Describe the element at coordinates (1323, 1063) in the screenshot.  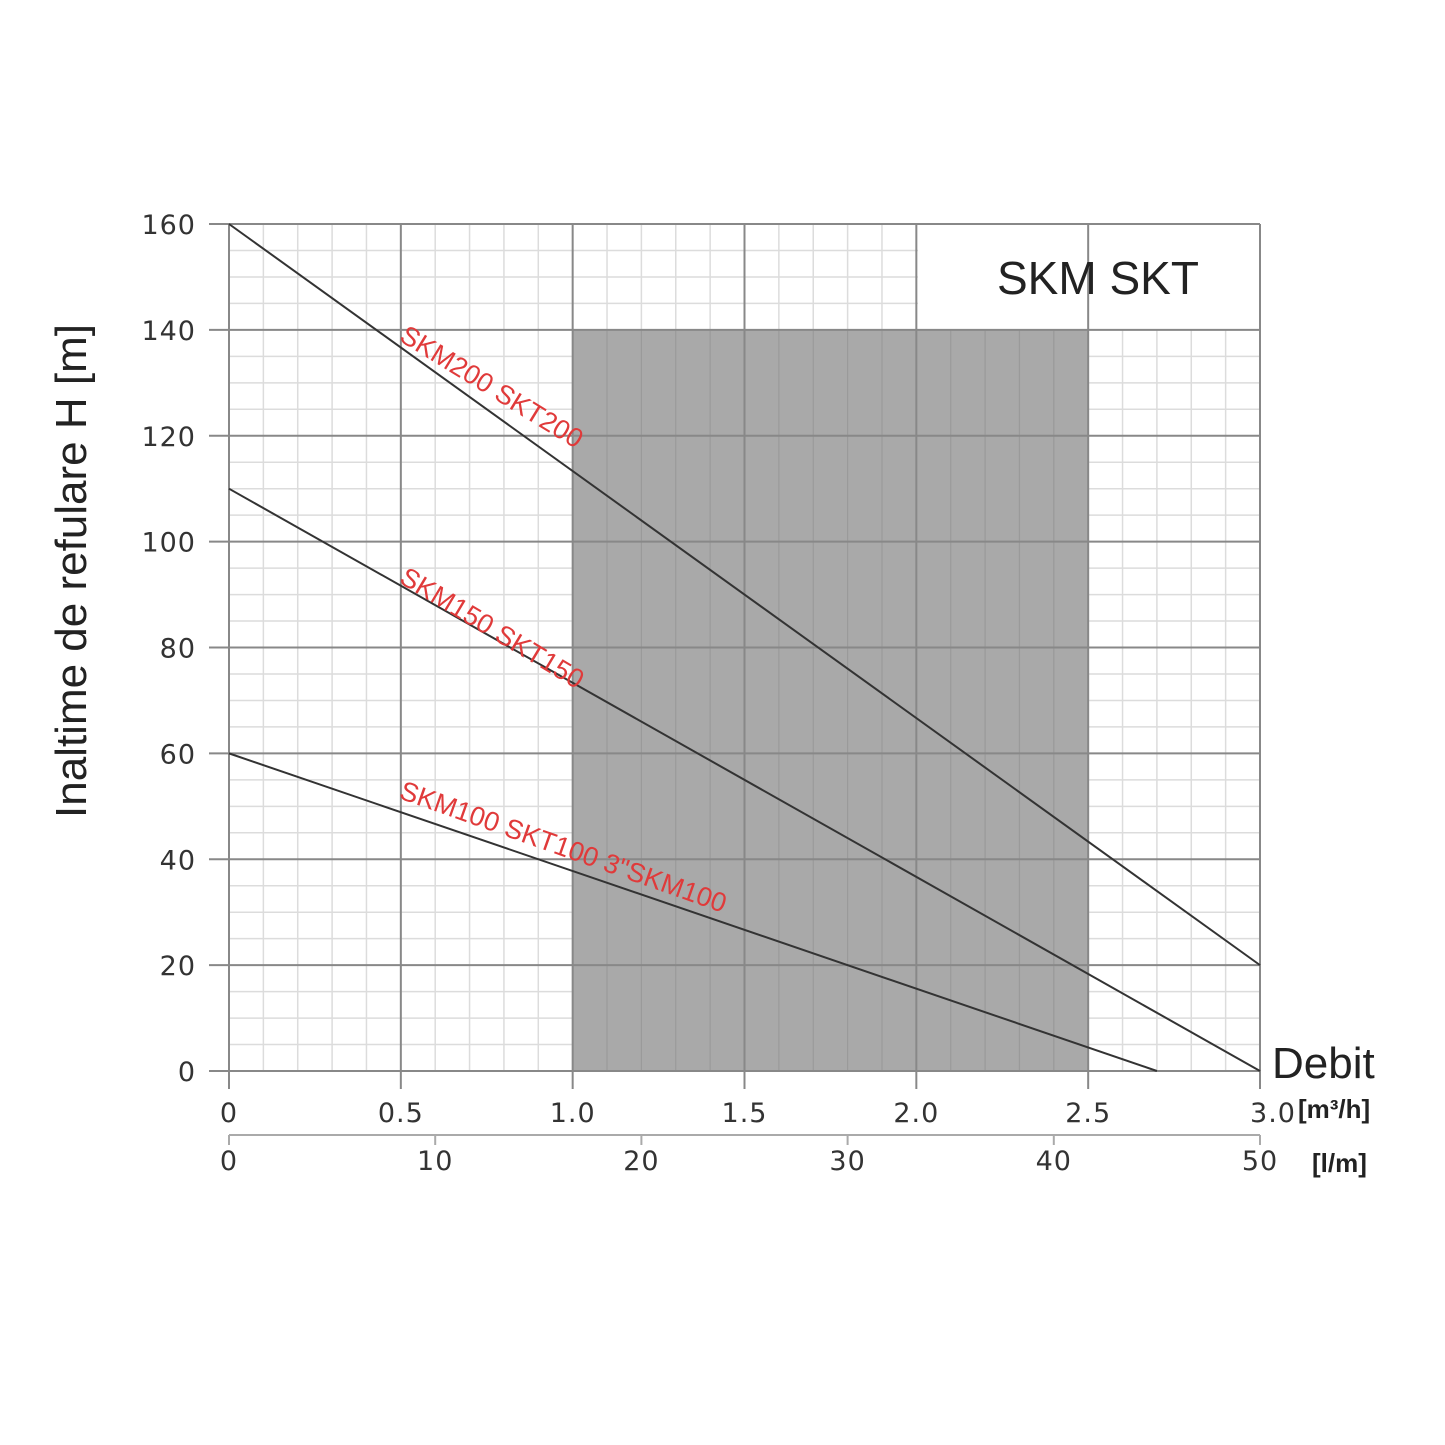
I see `x-axis-label: Debit` at that location.